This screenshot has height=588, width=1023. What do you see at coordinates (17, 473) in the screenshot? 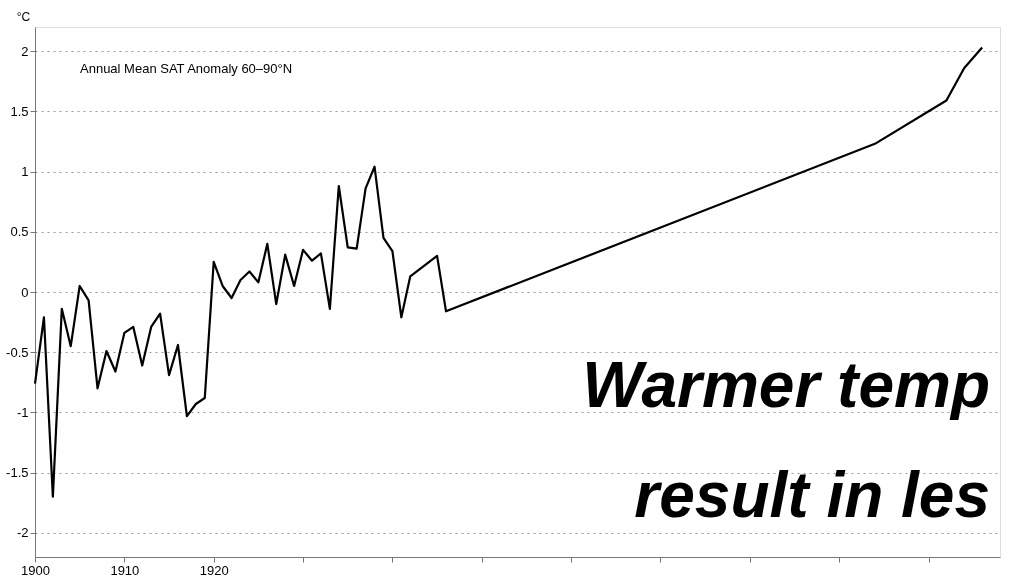
I see `y-tick-label: -1.5` at bounding box center [17, 473].